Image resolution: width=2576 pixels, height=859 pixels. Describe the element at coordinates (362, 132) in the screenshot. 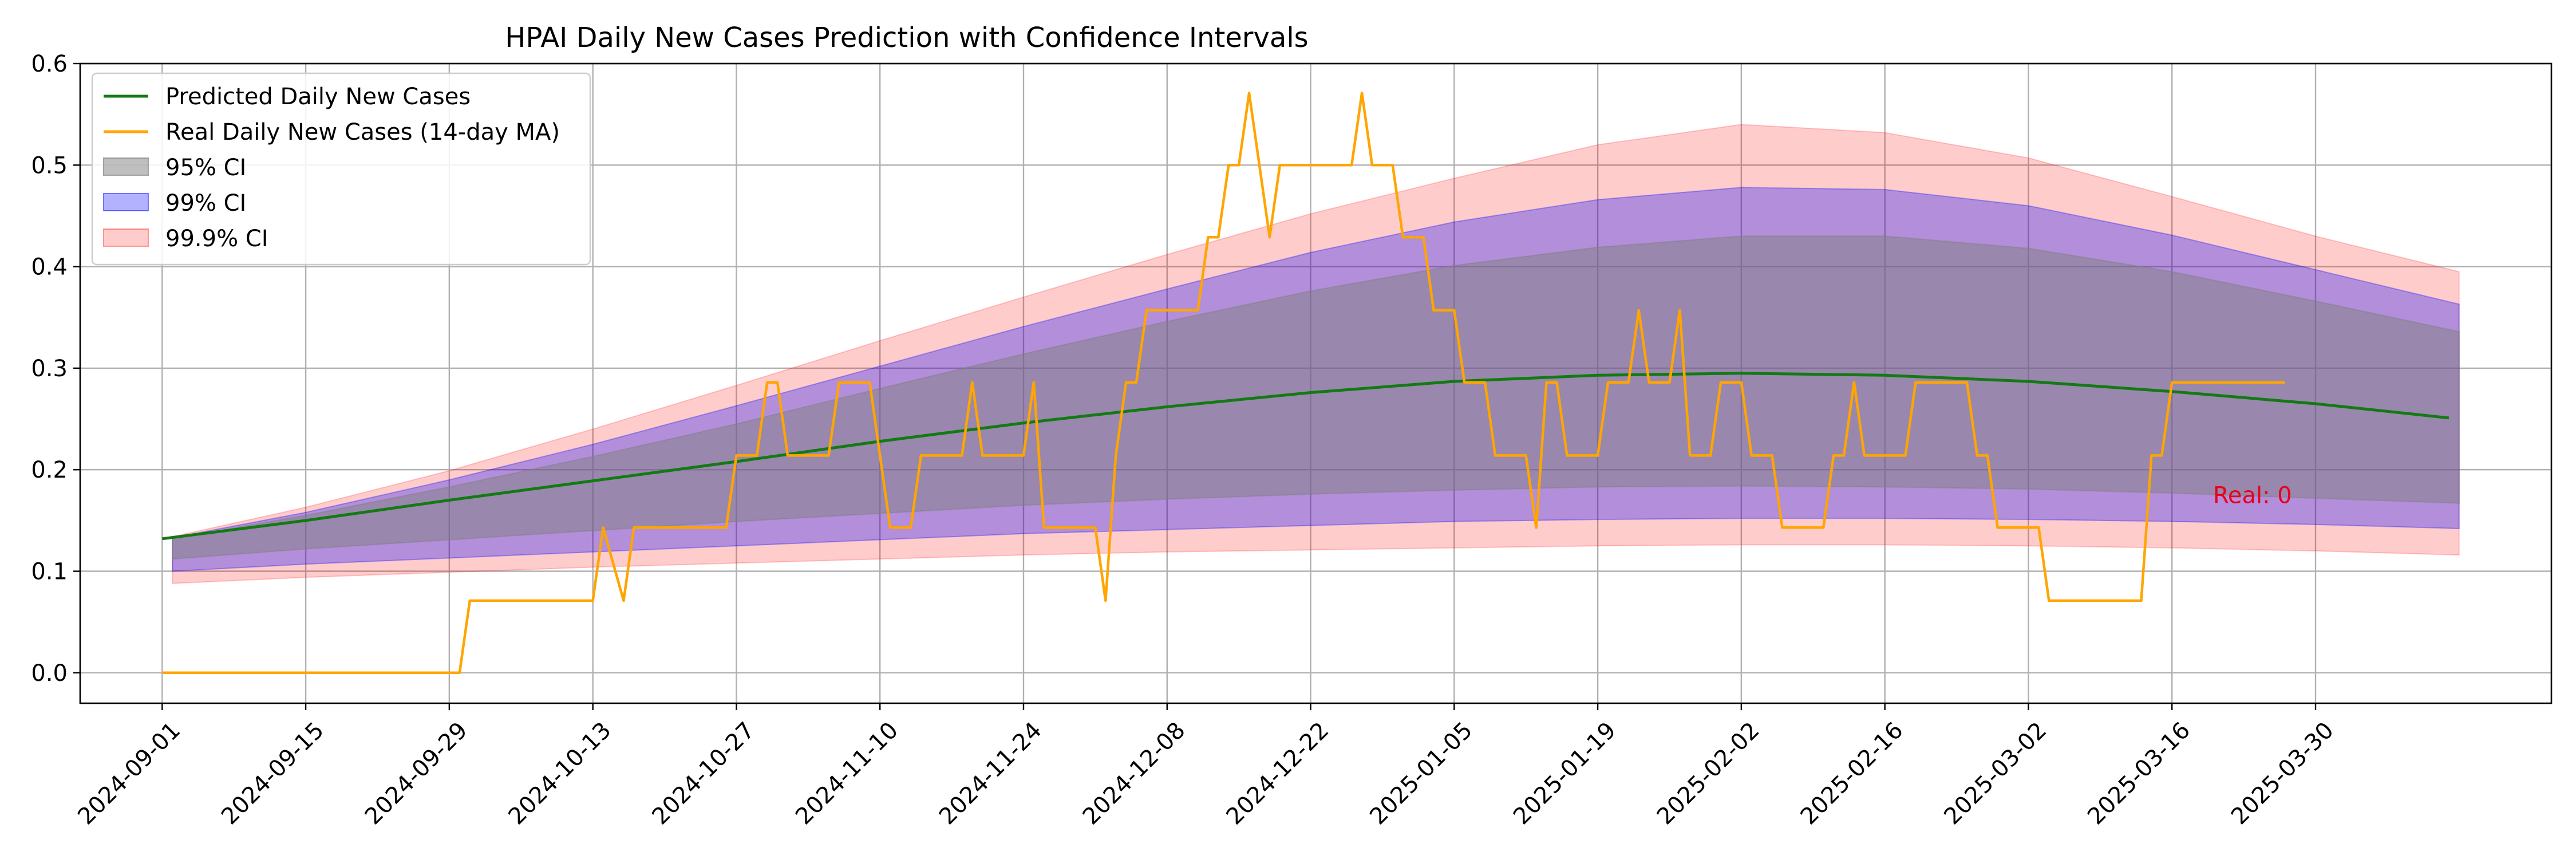

I see `legend-label: Real Daily New Cases (14-day MA)` at that location.